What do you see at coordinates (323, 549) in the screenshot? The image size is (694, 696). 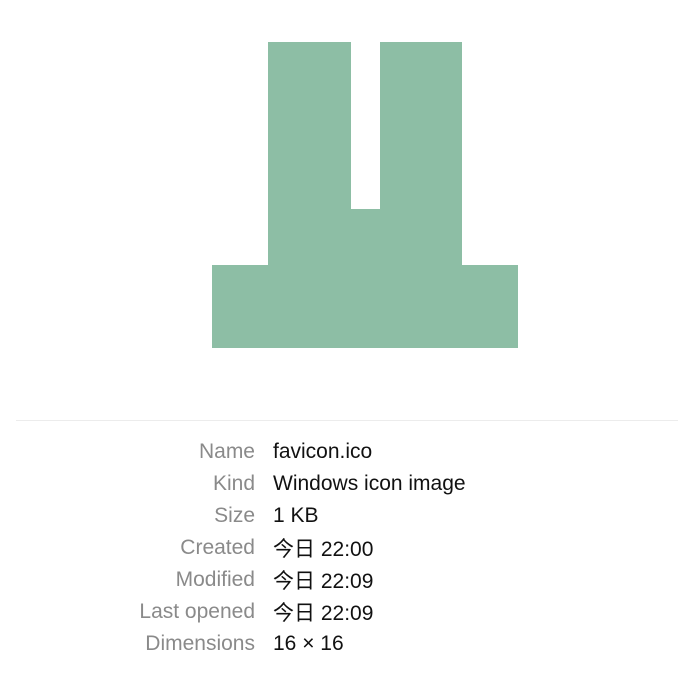 I see `info-value: 今日 22:00` at bounding box center [323, 549].